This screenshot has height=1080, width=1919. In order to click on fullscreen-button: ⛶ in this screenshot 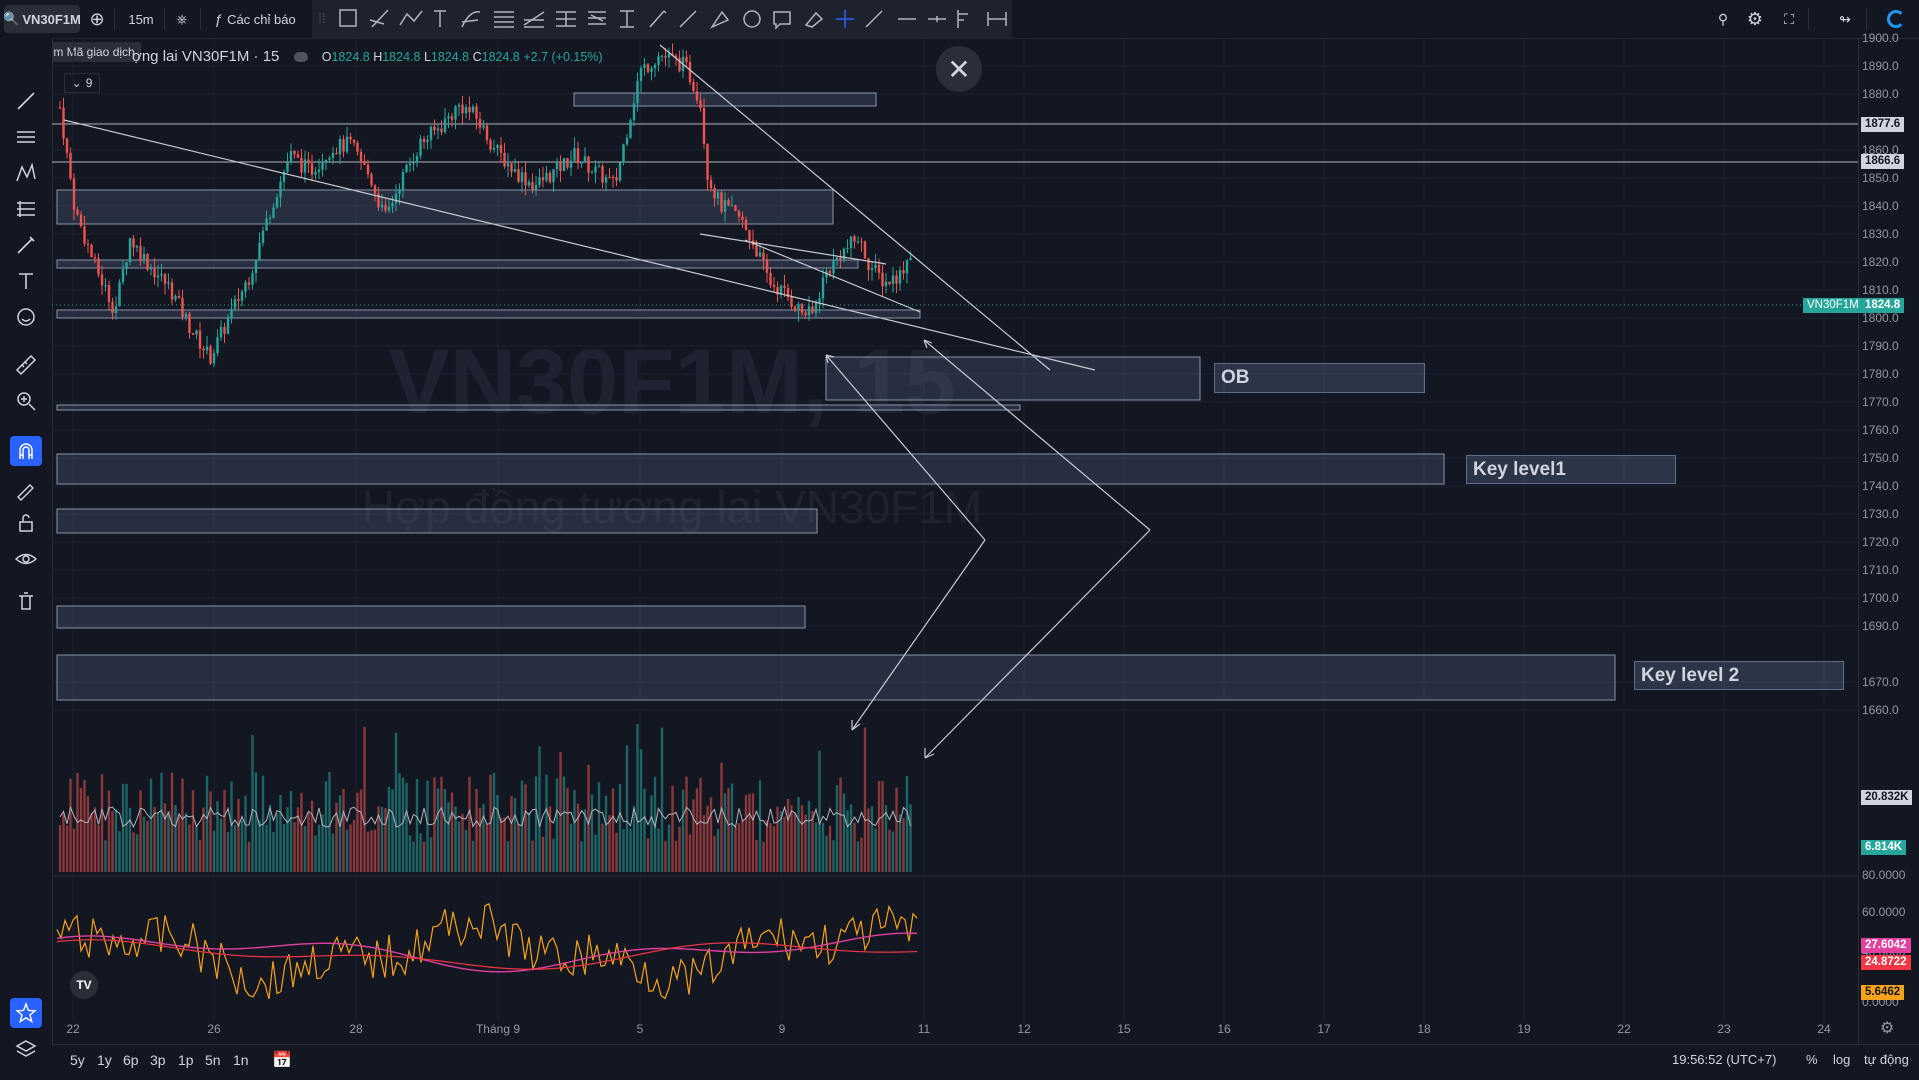, I will do `click(1789, 19)`.